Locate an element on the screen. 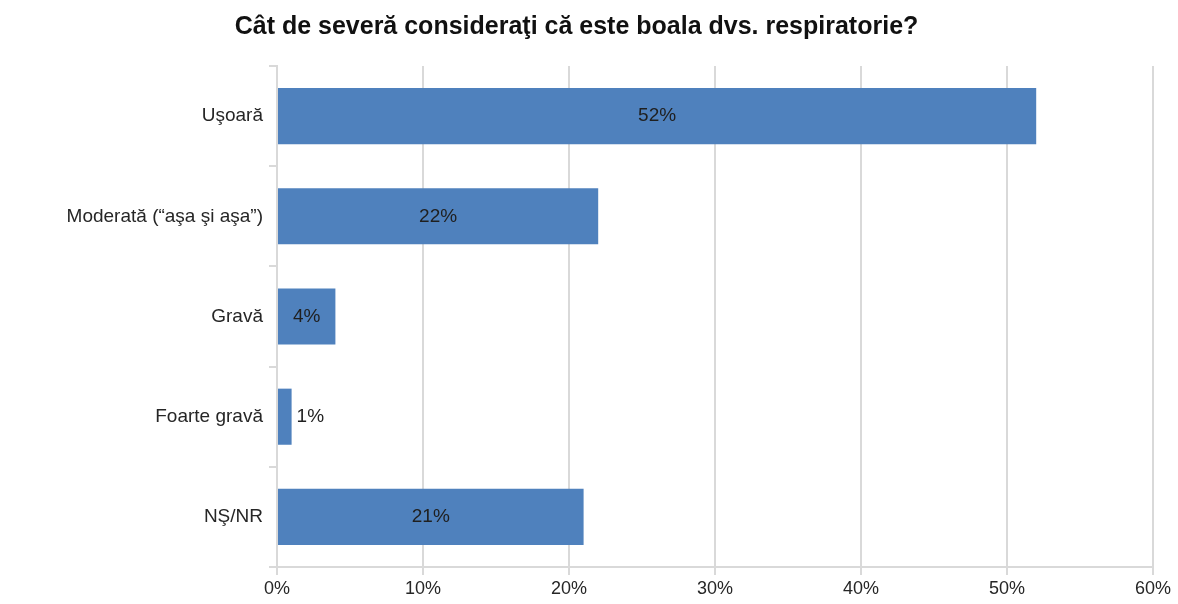 This screenshot has height=604, width=1178. chart-title: Cât de severă consideraţi că este boala dvs. respiratorie? is located at coordinates (576, 24).